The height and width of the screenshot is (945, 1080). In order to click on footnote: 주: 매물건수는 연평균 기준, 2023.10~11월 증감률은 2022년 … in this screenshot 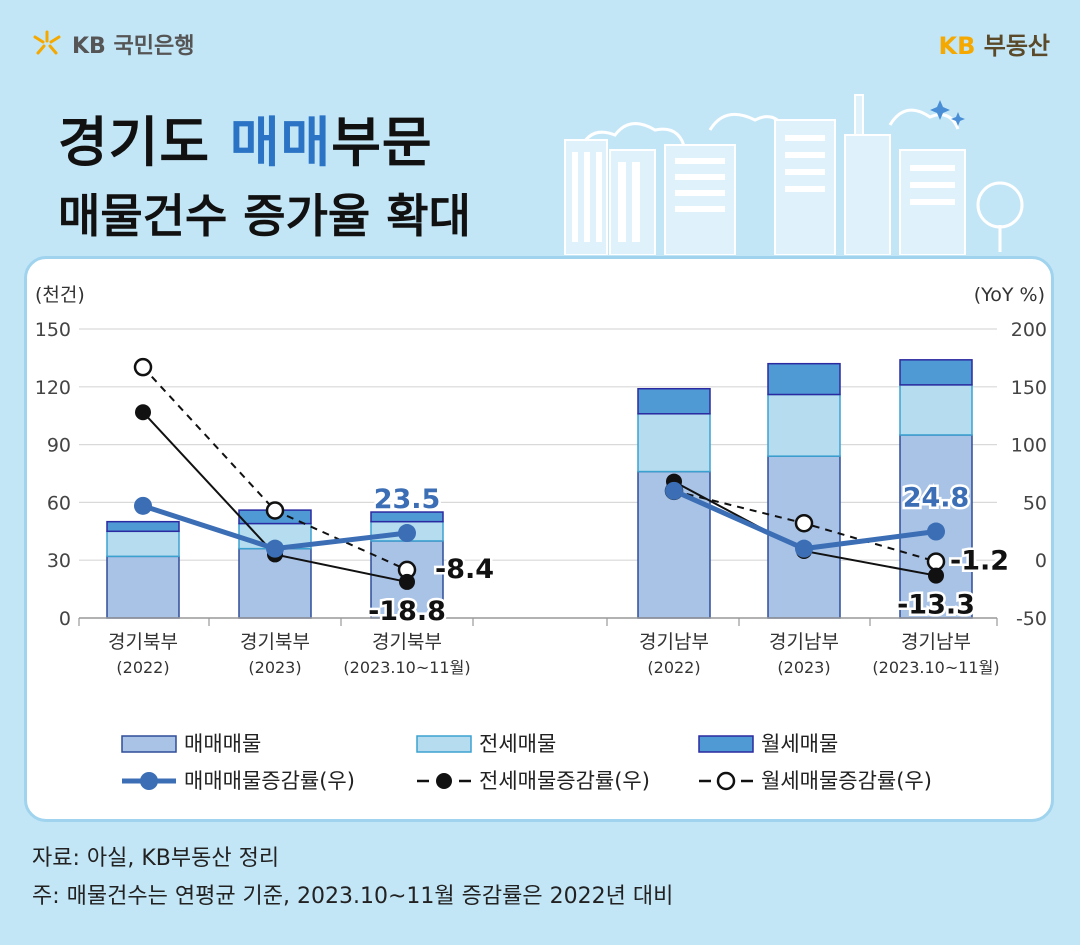, I will do `click(353, 896)`.